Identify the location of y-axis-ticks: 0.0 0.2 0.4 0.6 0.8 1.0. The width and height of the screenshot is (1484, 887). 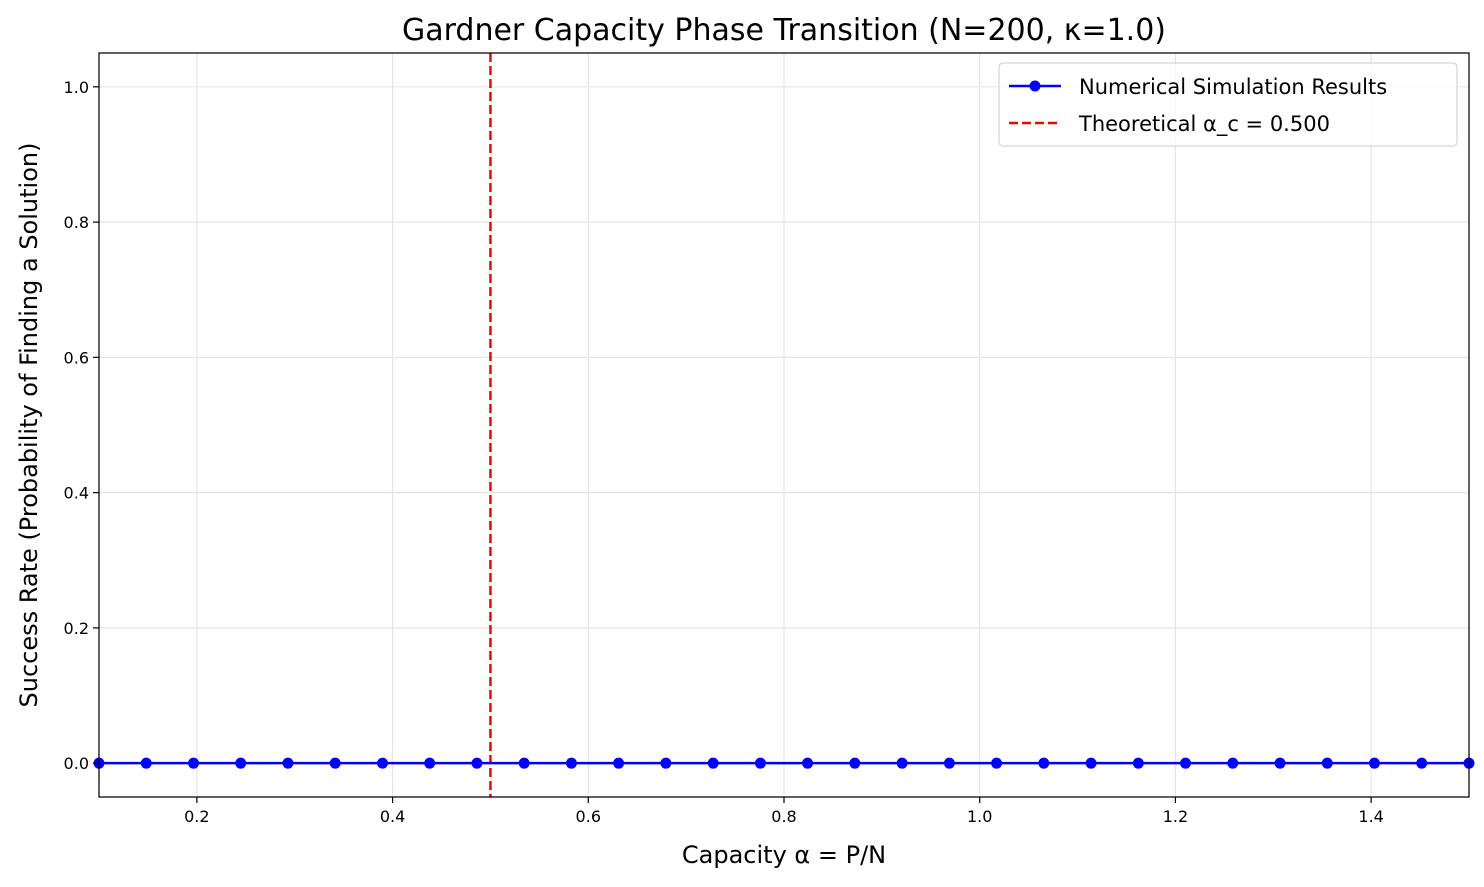
(81, 425).